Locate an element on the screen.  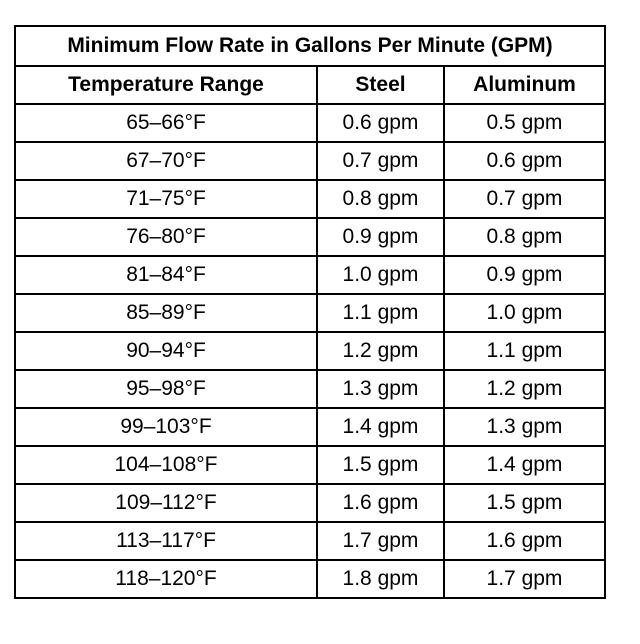
table-row: 67–70°F 0.7 gpm 0.6 gpm is located at coordinates (310, 161).